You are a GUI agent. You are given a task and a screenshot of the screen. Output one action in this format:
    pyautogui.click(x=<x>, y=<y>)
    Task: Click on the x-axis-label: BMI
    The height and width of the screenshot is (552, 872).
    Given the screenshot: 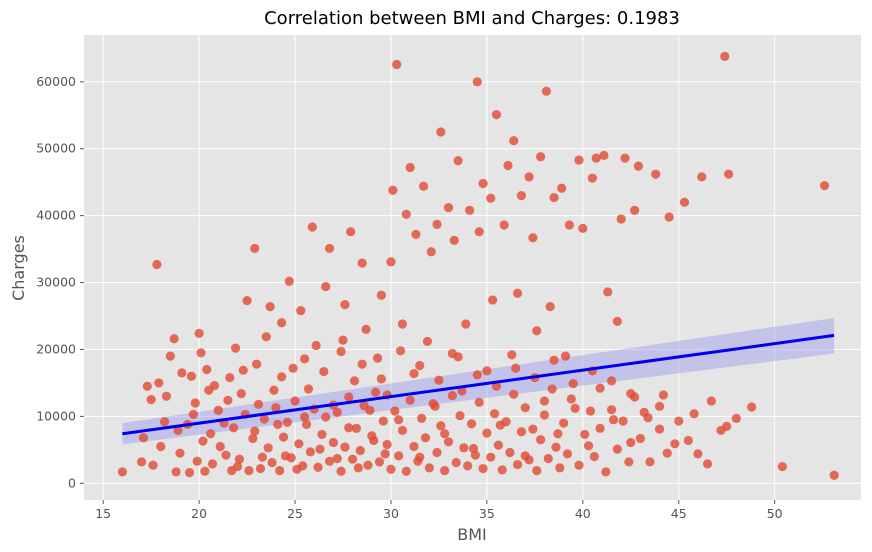 What is the action you would take?
    pyautogui.click(x=472, y=534)
    